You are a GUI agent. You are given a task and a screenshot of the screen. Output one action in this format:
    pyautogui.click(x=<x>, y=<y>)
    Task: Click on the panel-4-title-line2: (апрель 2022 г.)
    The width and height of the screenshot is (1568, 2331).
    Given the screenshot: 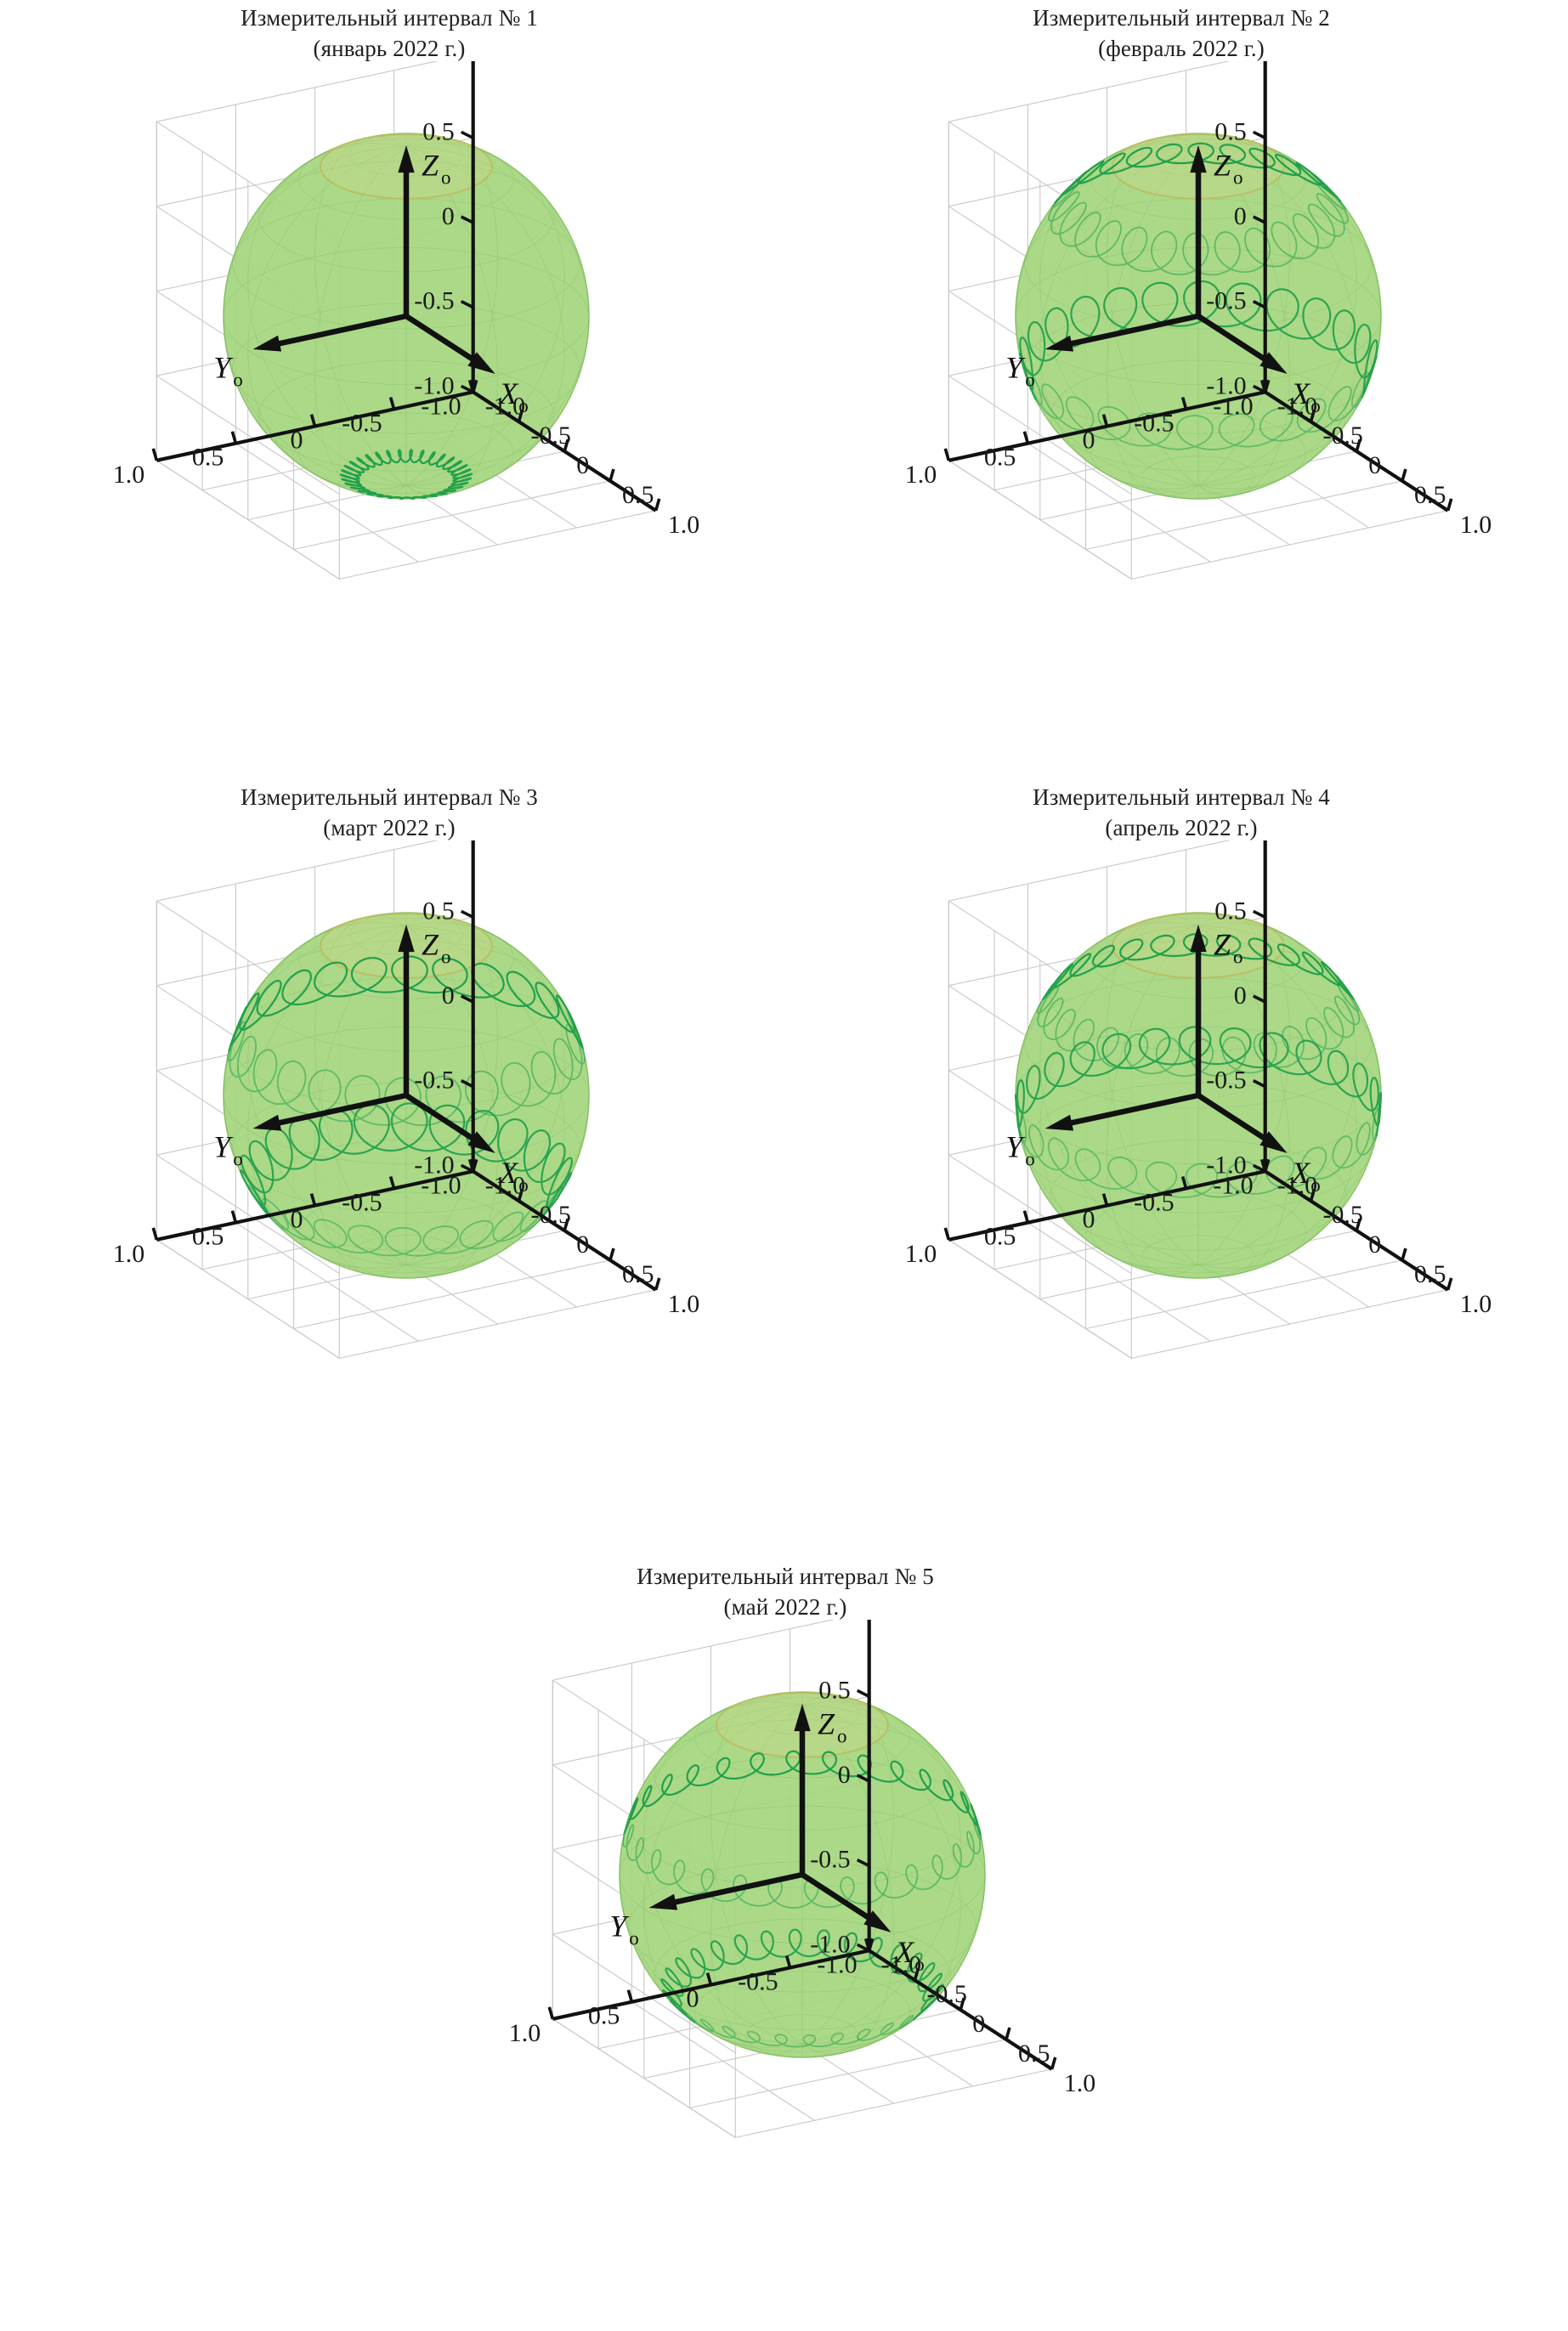 What is the action you would take?
    pyautogui.click(x=1181, y=827)
    